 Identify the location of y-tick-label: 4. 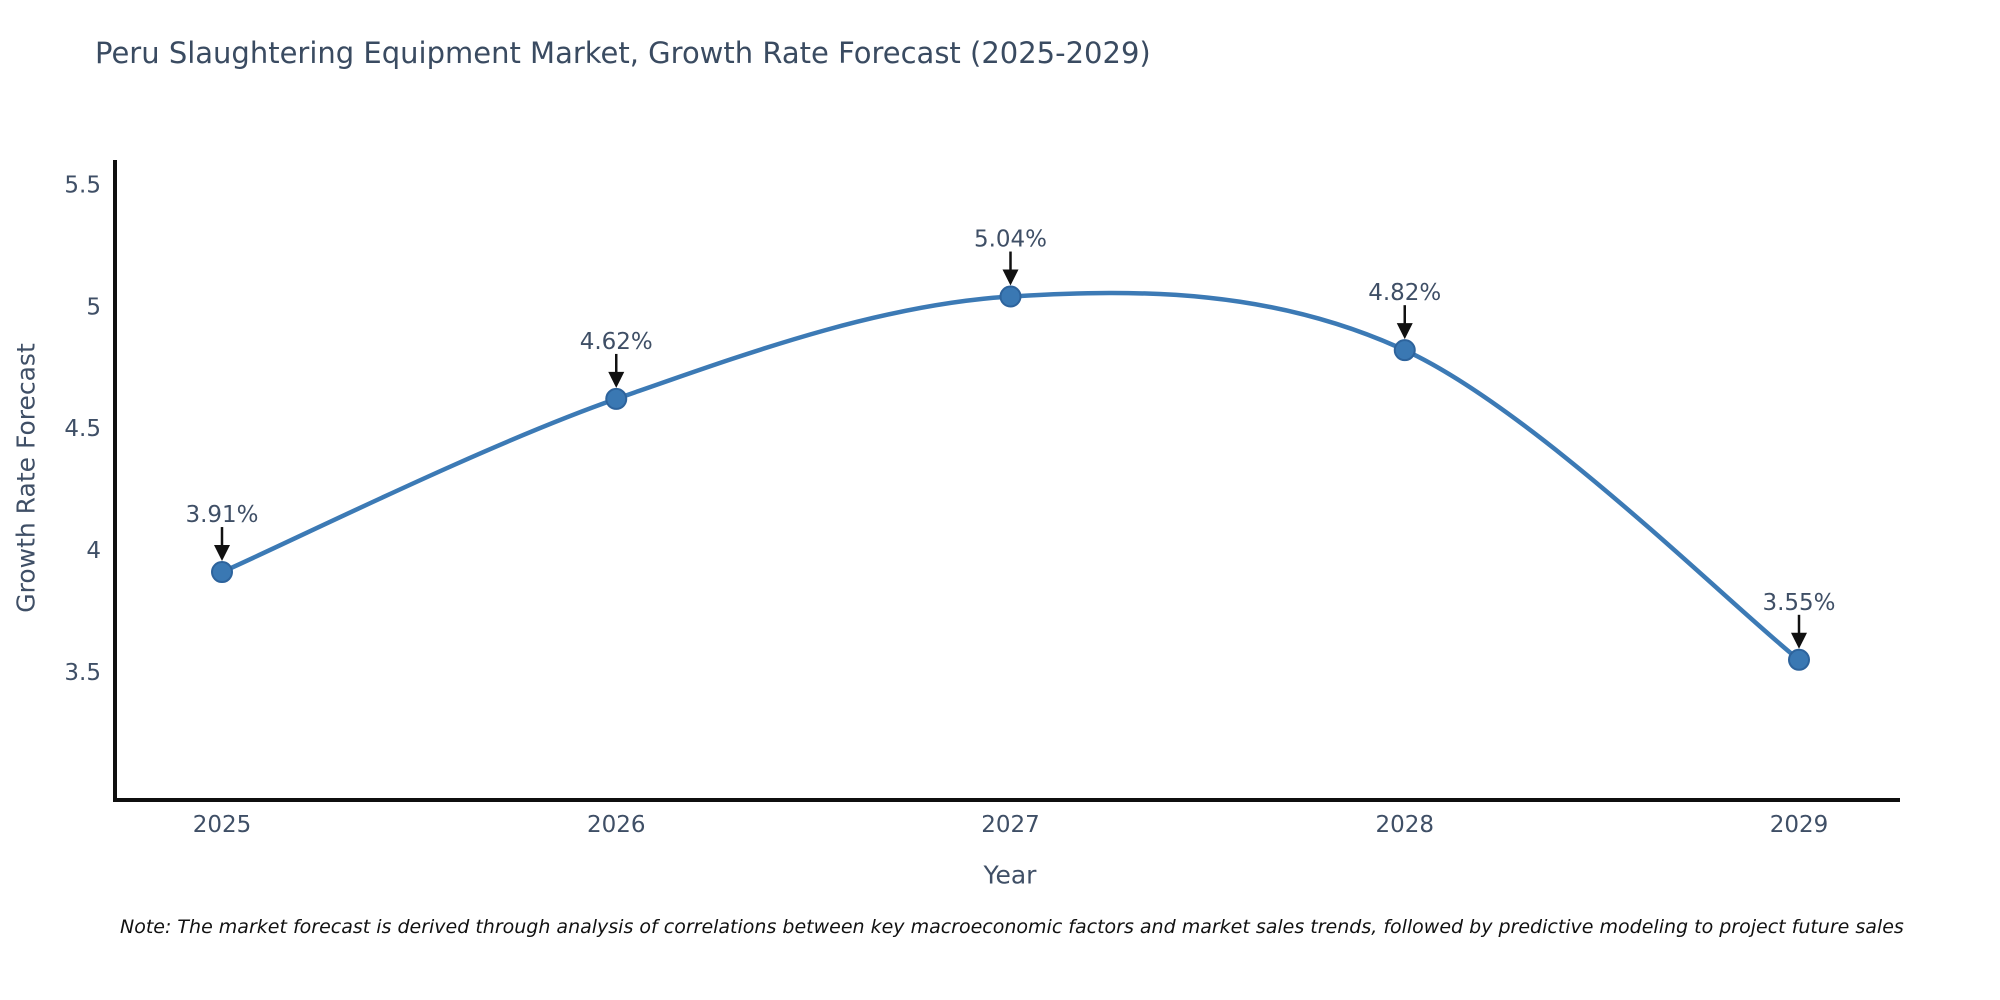
(93, 551).